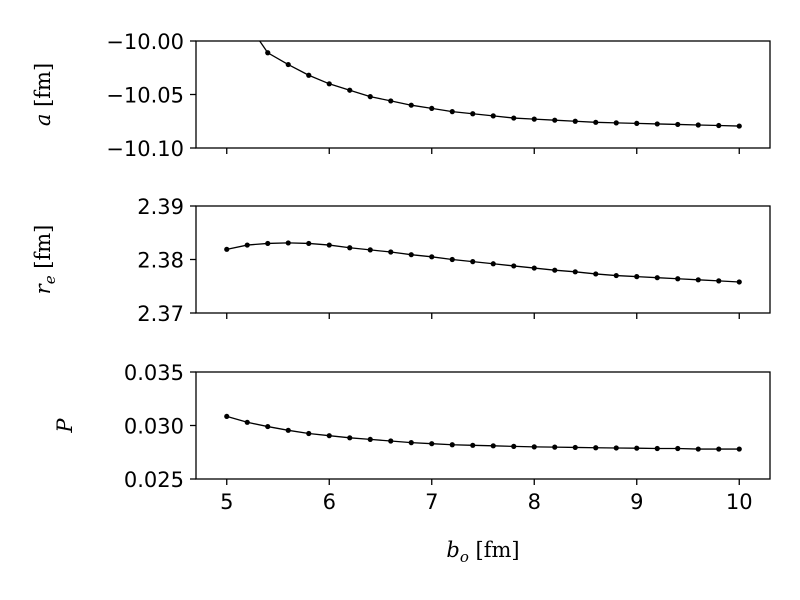  What do you see at coordinates (160, 207) in the screenshot?
I see `y-tick-label: 2.39` at bounding box center [160, 207].